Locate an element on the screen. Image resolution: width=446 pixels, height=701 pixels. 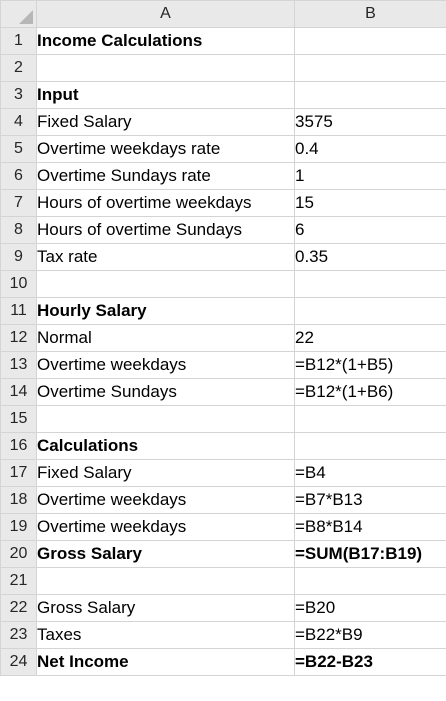
column-header-a: A is located at coordinates (165, 14).